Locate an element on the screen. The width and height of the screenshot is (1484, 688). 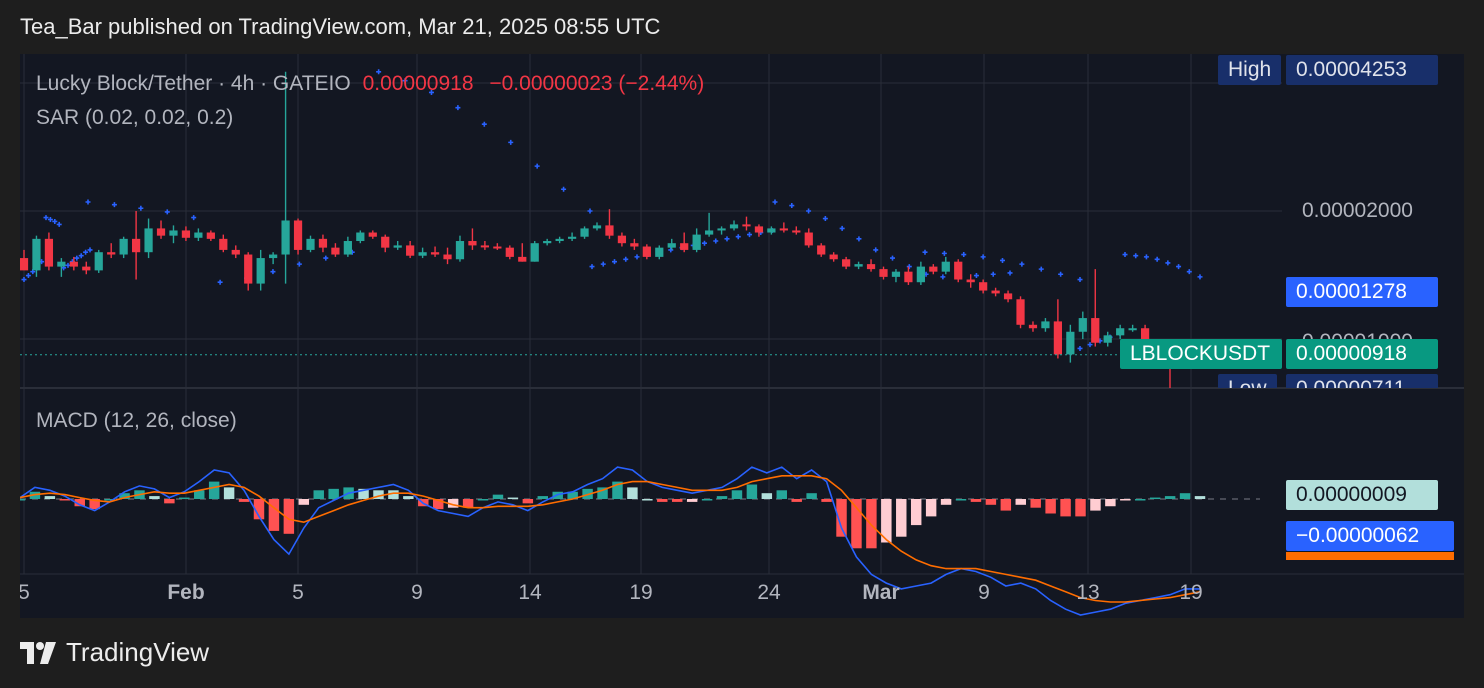
low-label: Low is located at coordinates (1247, 381).